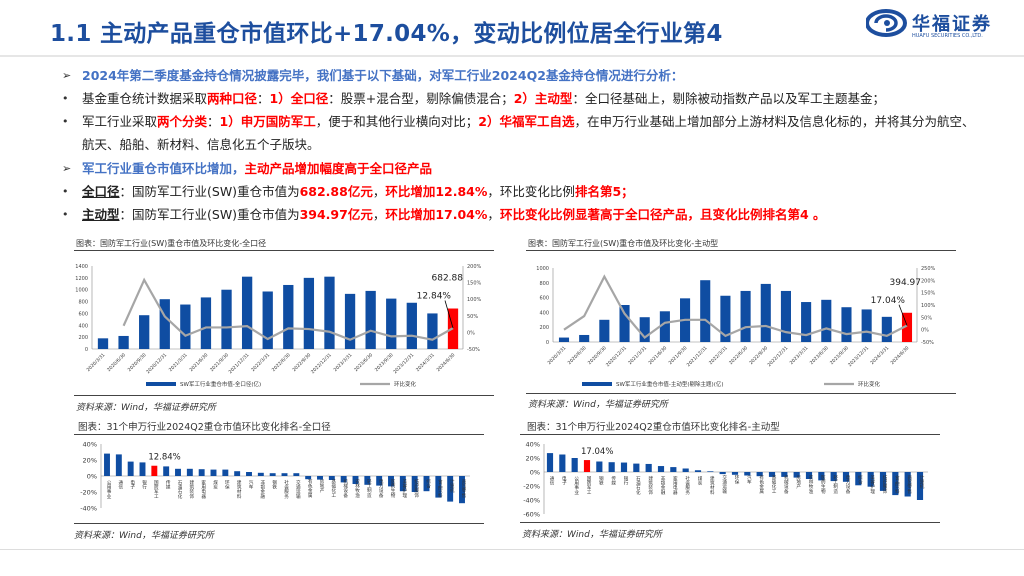 The height and width of the screenshot is (576, 1024). I want to click on chart4-caption: 图表：31个申万行业2024Q2重仓市值环比变化排名-主动型, so click(653, 427).